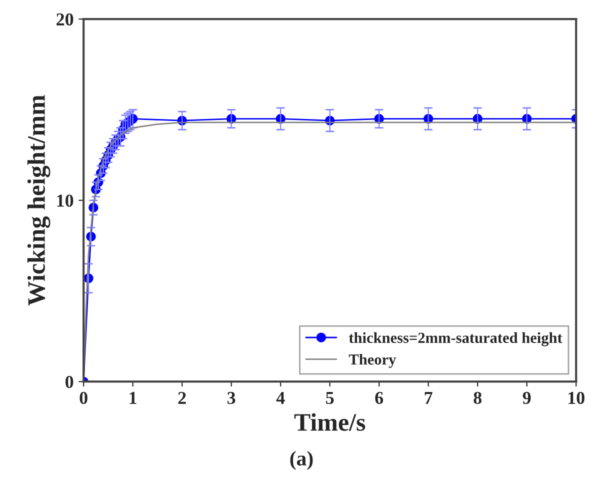 Image resolution: width=597 pixels, height=477 pixels. What do you see at coordinates (330, 422) in the screenshot?
I see `x-axis-title: Time/s` at bounding box center [330, 422].